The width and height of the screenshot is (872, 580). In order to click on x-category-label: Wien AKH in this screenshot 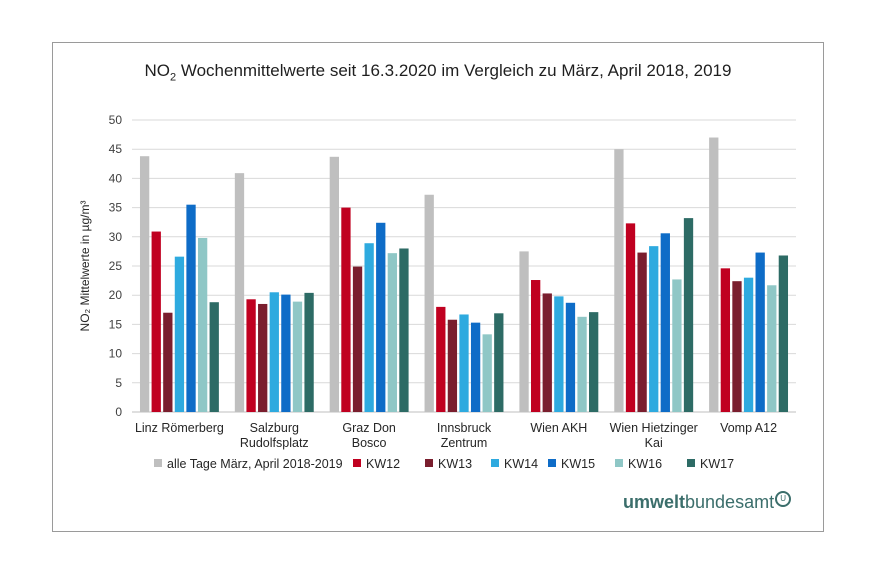, I will do `click(558, 428)`.